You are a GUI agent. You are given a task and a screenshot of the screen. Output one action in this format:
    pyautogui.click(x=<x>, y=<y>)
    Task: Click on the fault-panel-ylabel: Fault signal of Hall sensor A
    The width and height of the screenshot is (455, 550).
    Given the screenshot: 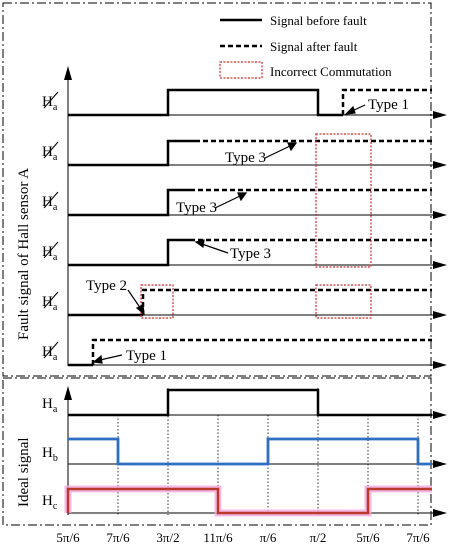 What is the action you would take?
    pyautogui.click(x=24, y=254)
    